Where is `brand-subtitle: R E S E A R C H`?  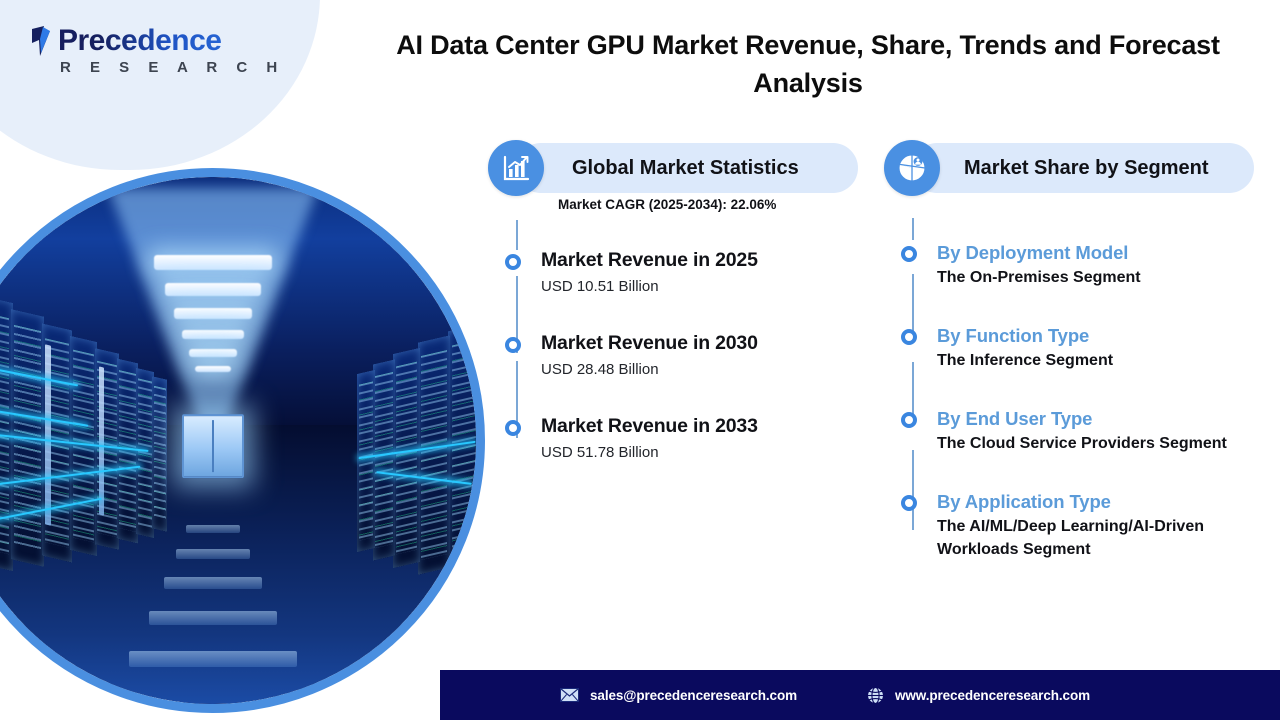 brand-subtitle: R E S E A R C H is located at coordinates (172, 67).